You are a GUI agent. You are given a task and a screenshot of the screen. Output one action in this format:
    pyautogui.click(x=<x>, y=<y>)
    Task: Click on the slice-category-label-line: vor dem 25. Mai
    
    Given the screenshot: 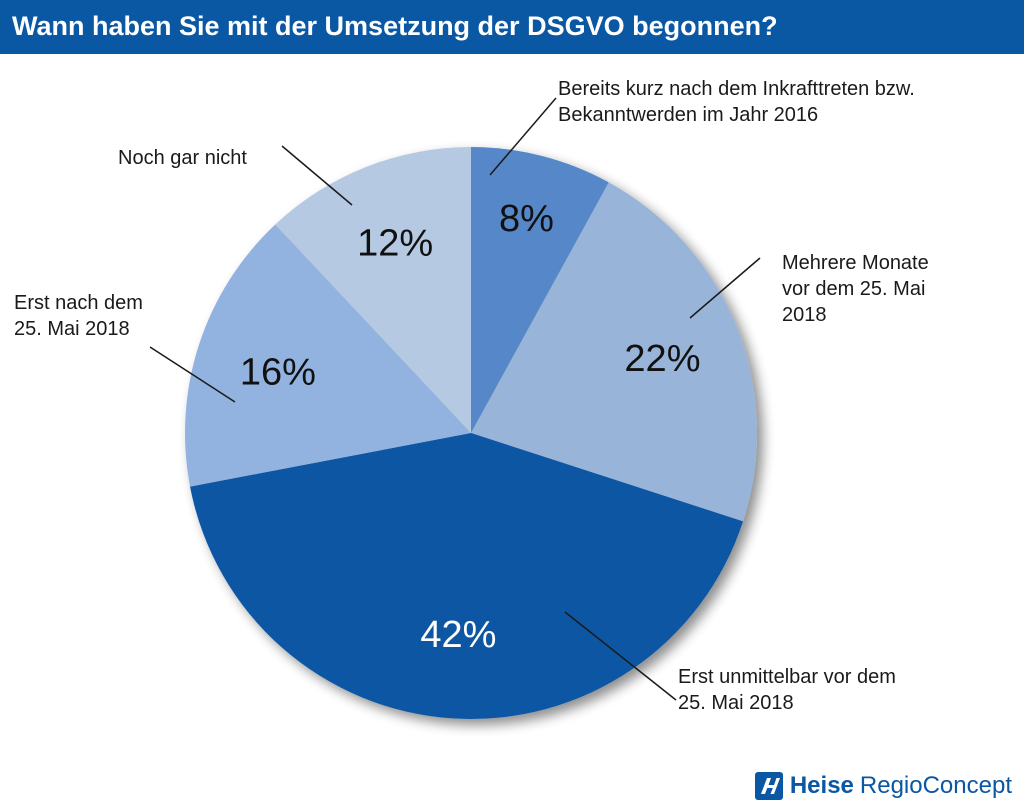 What is the action you would take?
    pyautogui.click(x=854, y=289)
    